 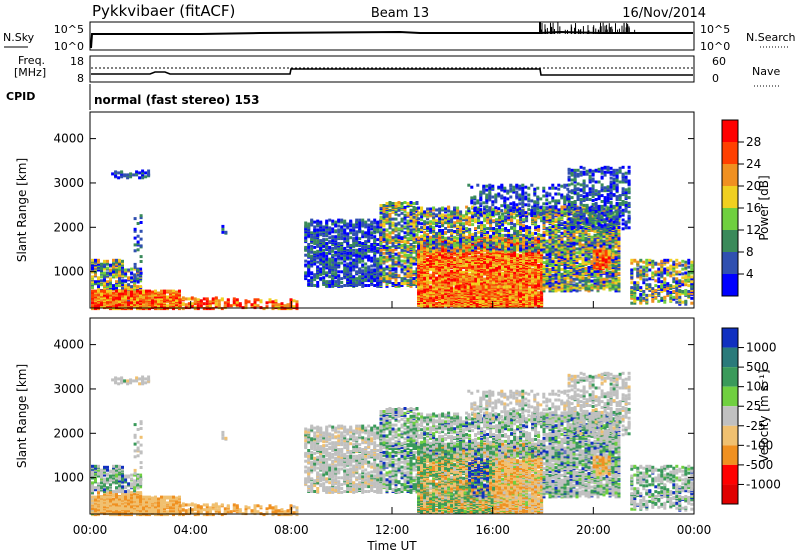 What do you see at coordinates (80, 78) in the screenshot?
I see `freq-tick-bottom: 8` at bounding box center [80, 78].